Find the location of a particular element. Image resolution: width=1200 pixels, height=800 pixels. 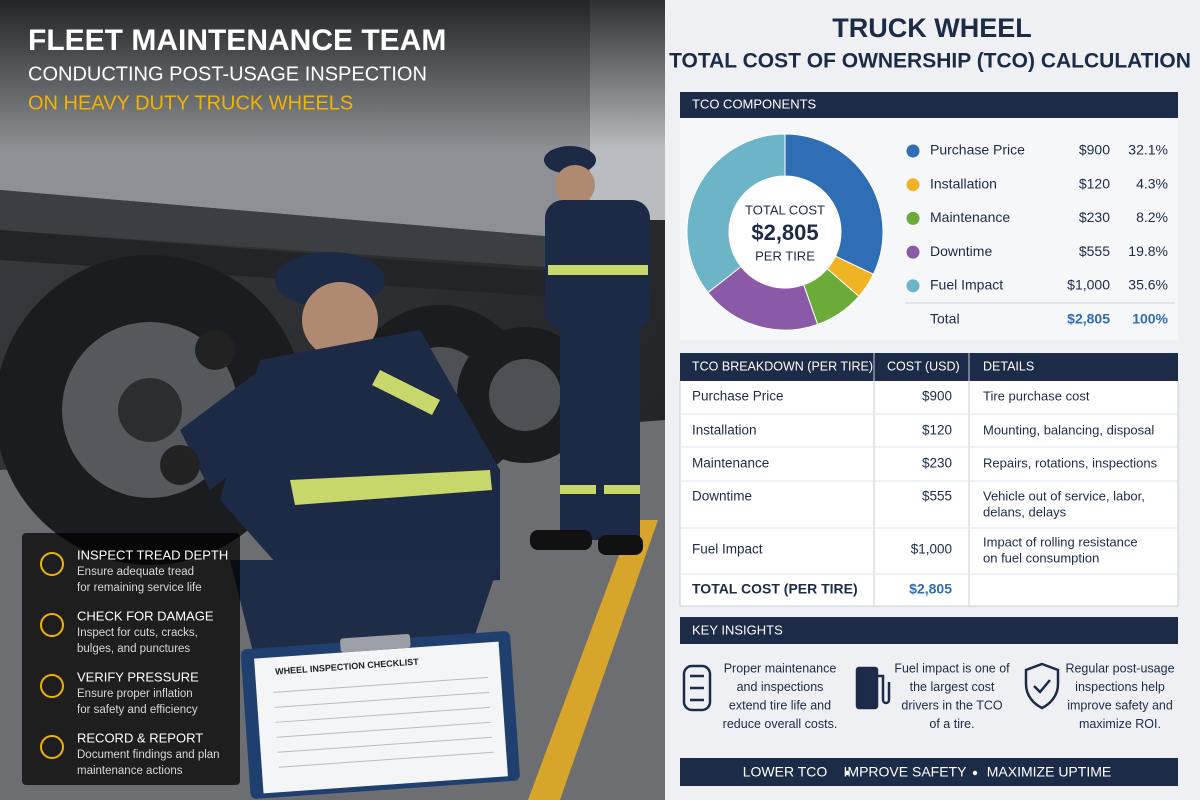

value-label: 19.8% is located at coordinates (1148, 251).